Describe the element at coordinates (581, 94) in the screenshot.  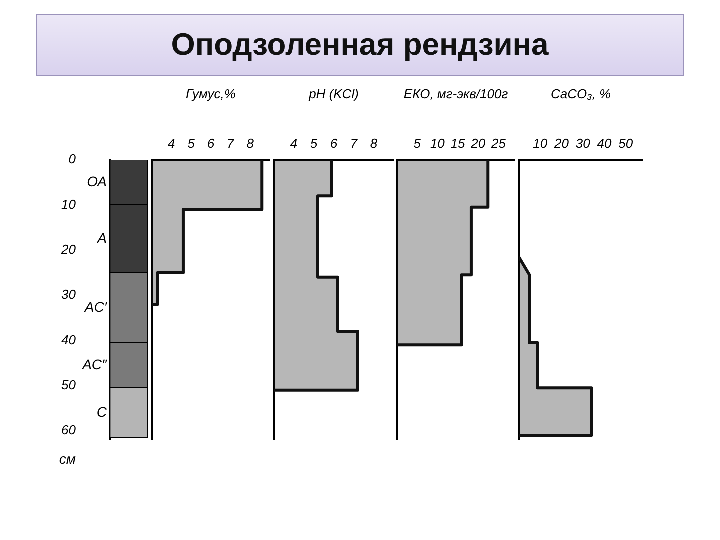
I see `x-axis-title: CaCO₃, %` at that location.